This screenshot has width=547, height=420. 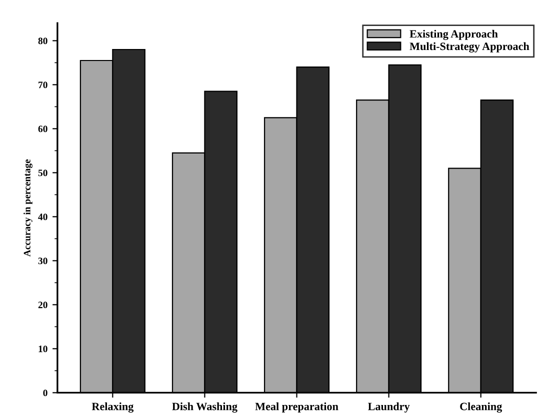 I want to click on y-tick-label: 20, so click(x=43, y=305).